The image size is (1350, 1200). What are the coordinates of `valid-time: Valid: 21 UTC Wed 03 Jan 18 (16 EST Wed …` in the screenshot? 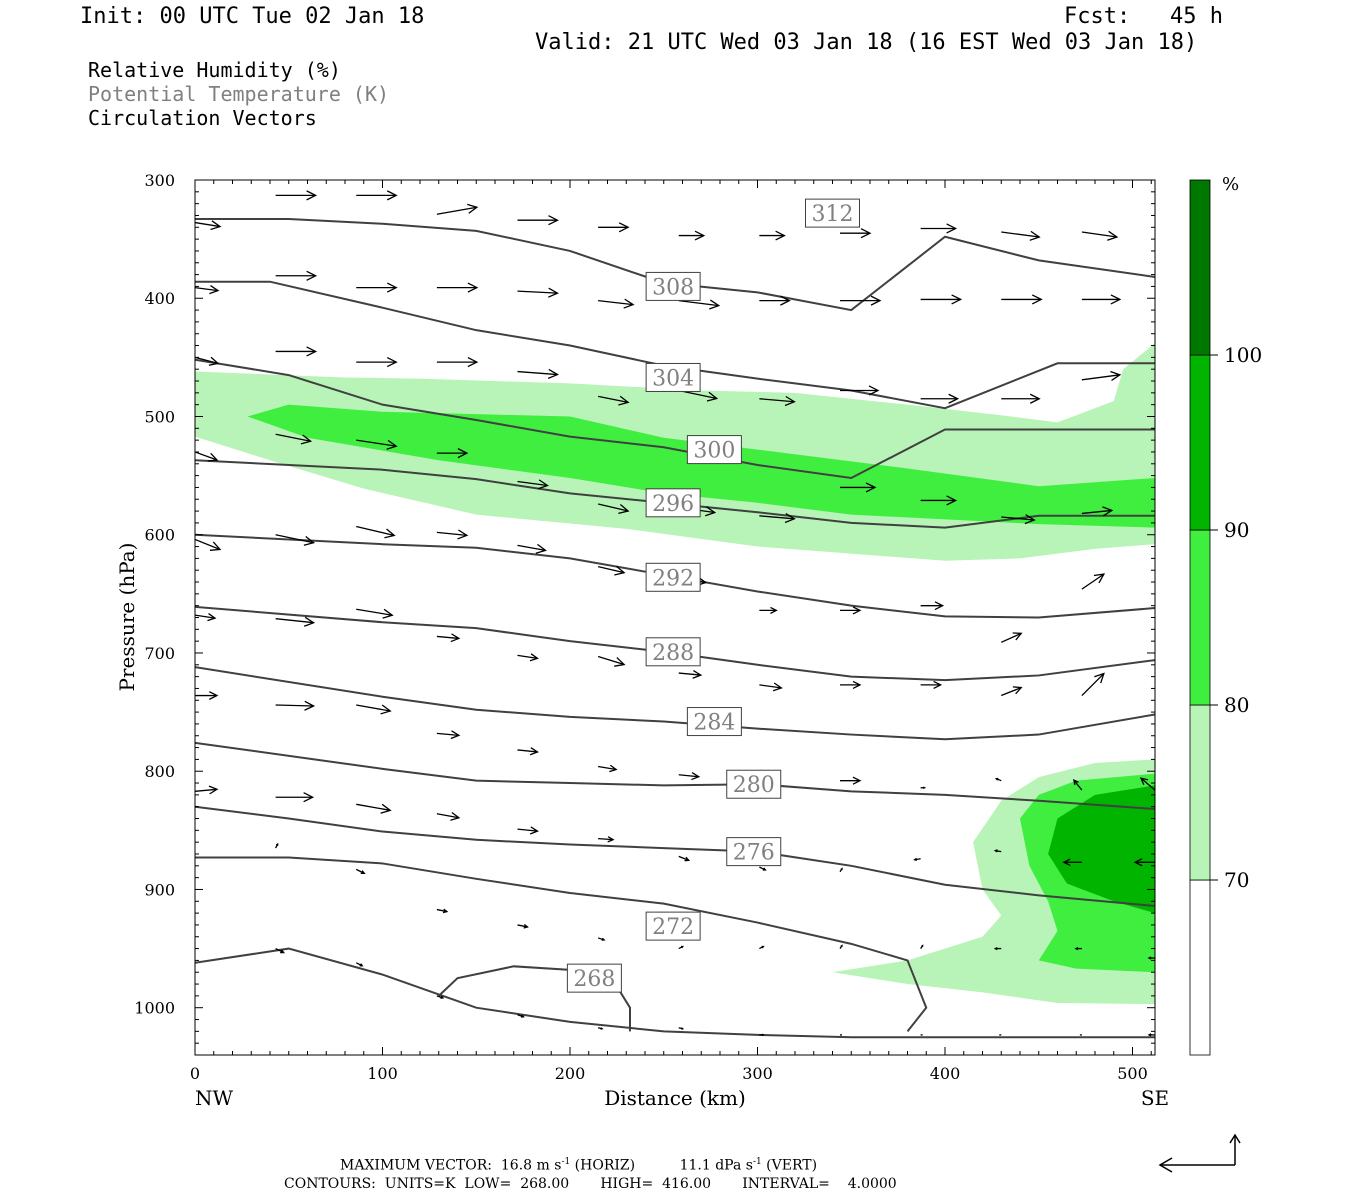 It's located at (866, 42).